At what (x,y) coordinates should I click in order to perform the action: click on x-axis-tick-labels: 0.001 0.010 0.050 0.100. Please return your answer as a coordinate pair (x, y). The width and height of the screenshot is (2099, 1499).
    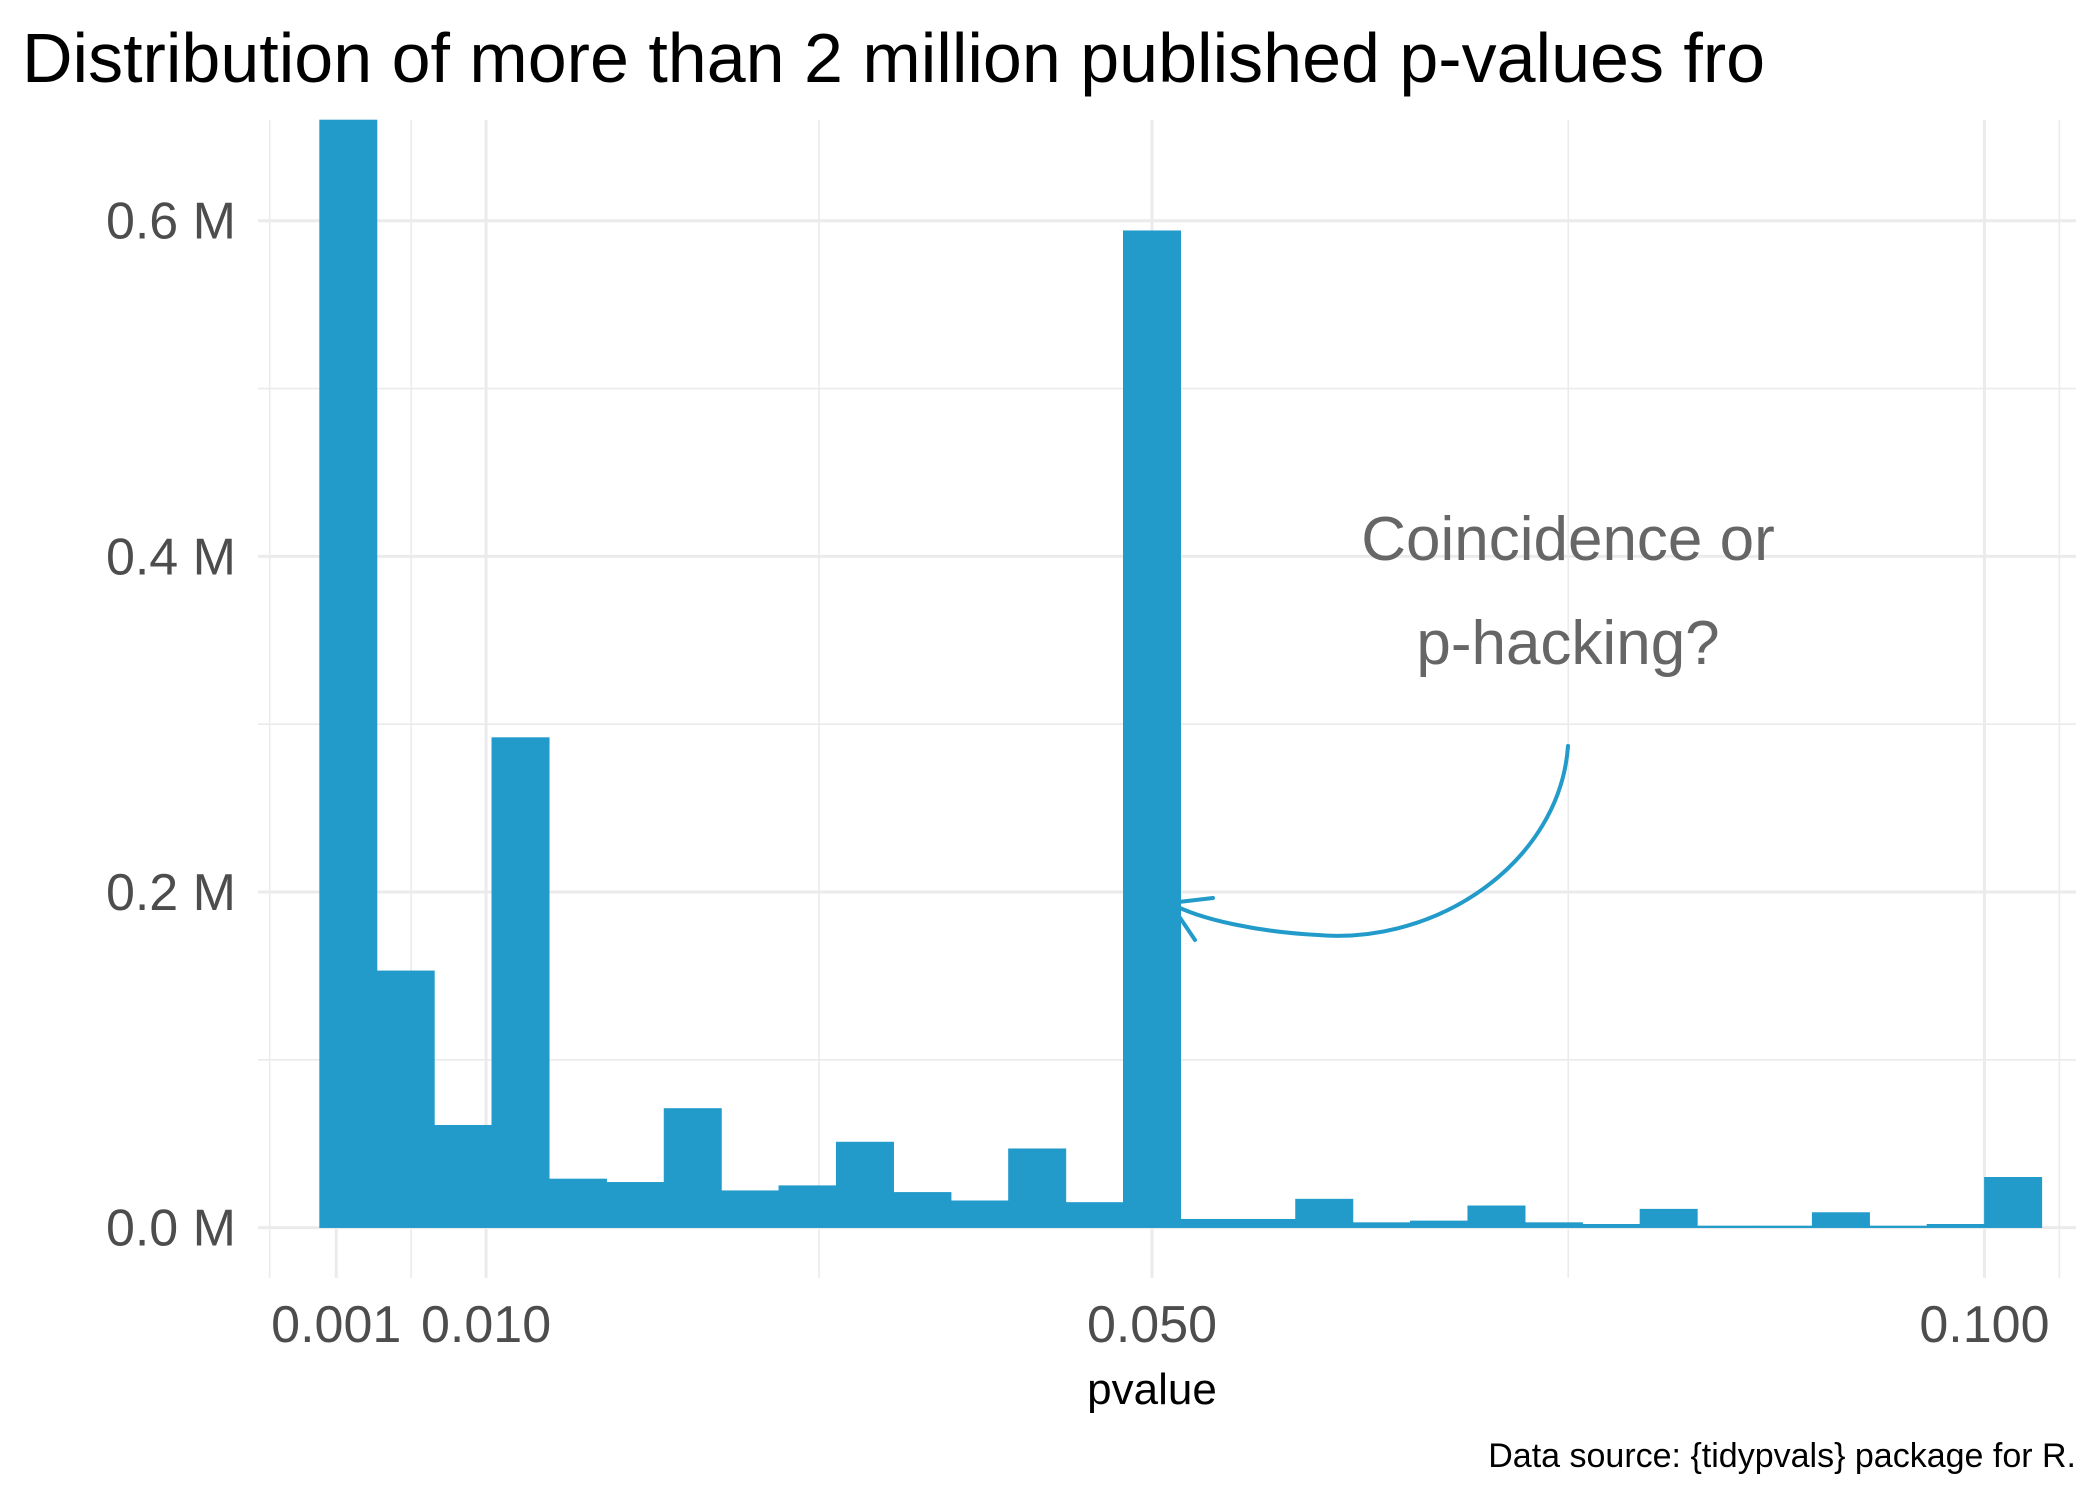
    Looking at the image, I should click on (1160, 1325).